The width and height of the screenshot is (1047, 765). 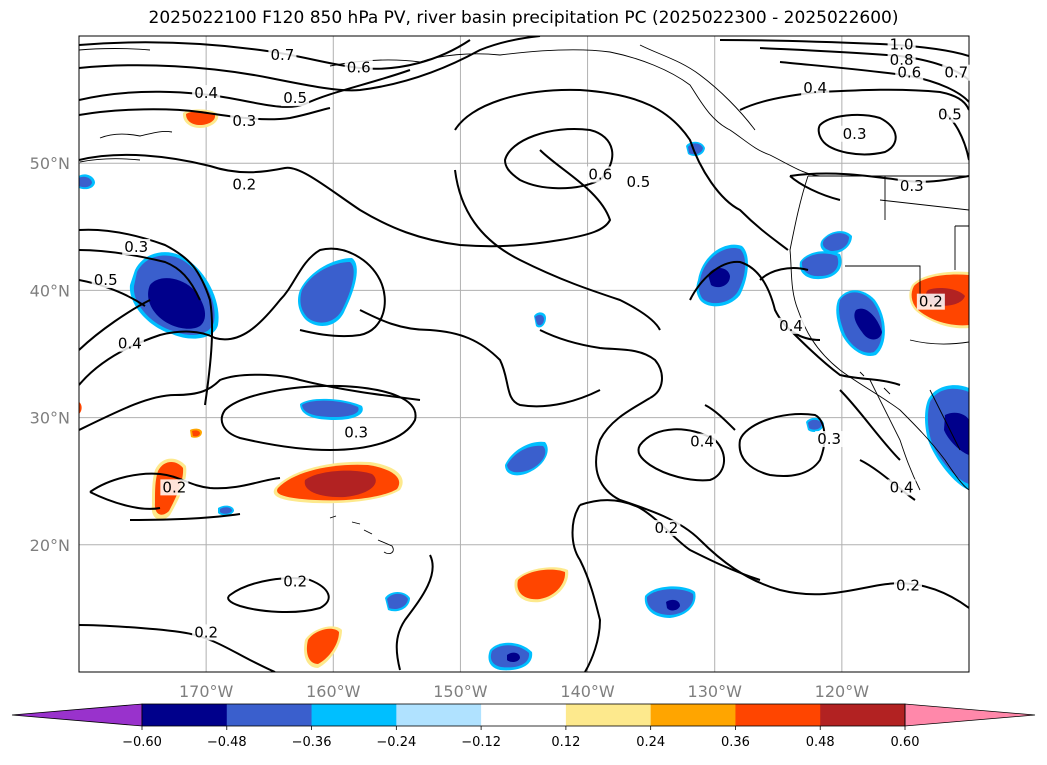 What do you see at coordinates (715, 691) in the screenshot?
I see `lon-tick-label: 130°W` at bounding box center [715, 691].